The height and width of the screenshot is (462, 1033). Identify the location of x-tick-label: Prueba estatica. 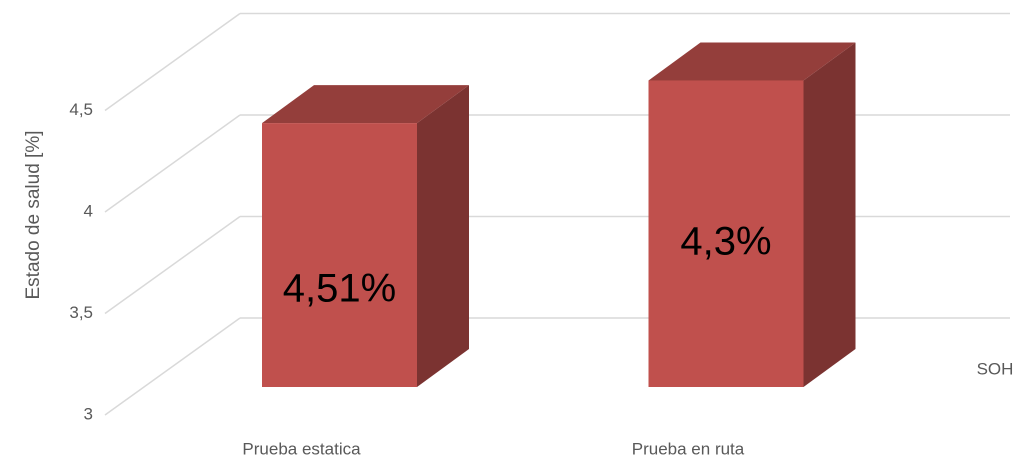
(301, 448).